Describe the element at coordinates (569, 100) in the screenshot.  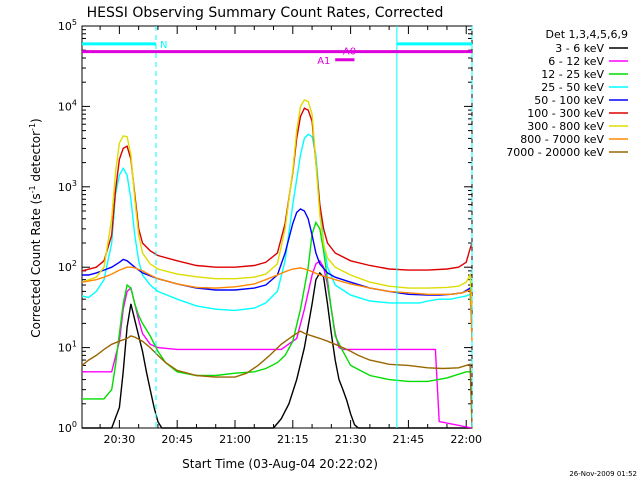
I see `legend-label: 50 - 100 keV` at that location.